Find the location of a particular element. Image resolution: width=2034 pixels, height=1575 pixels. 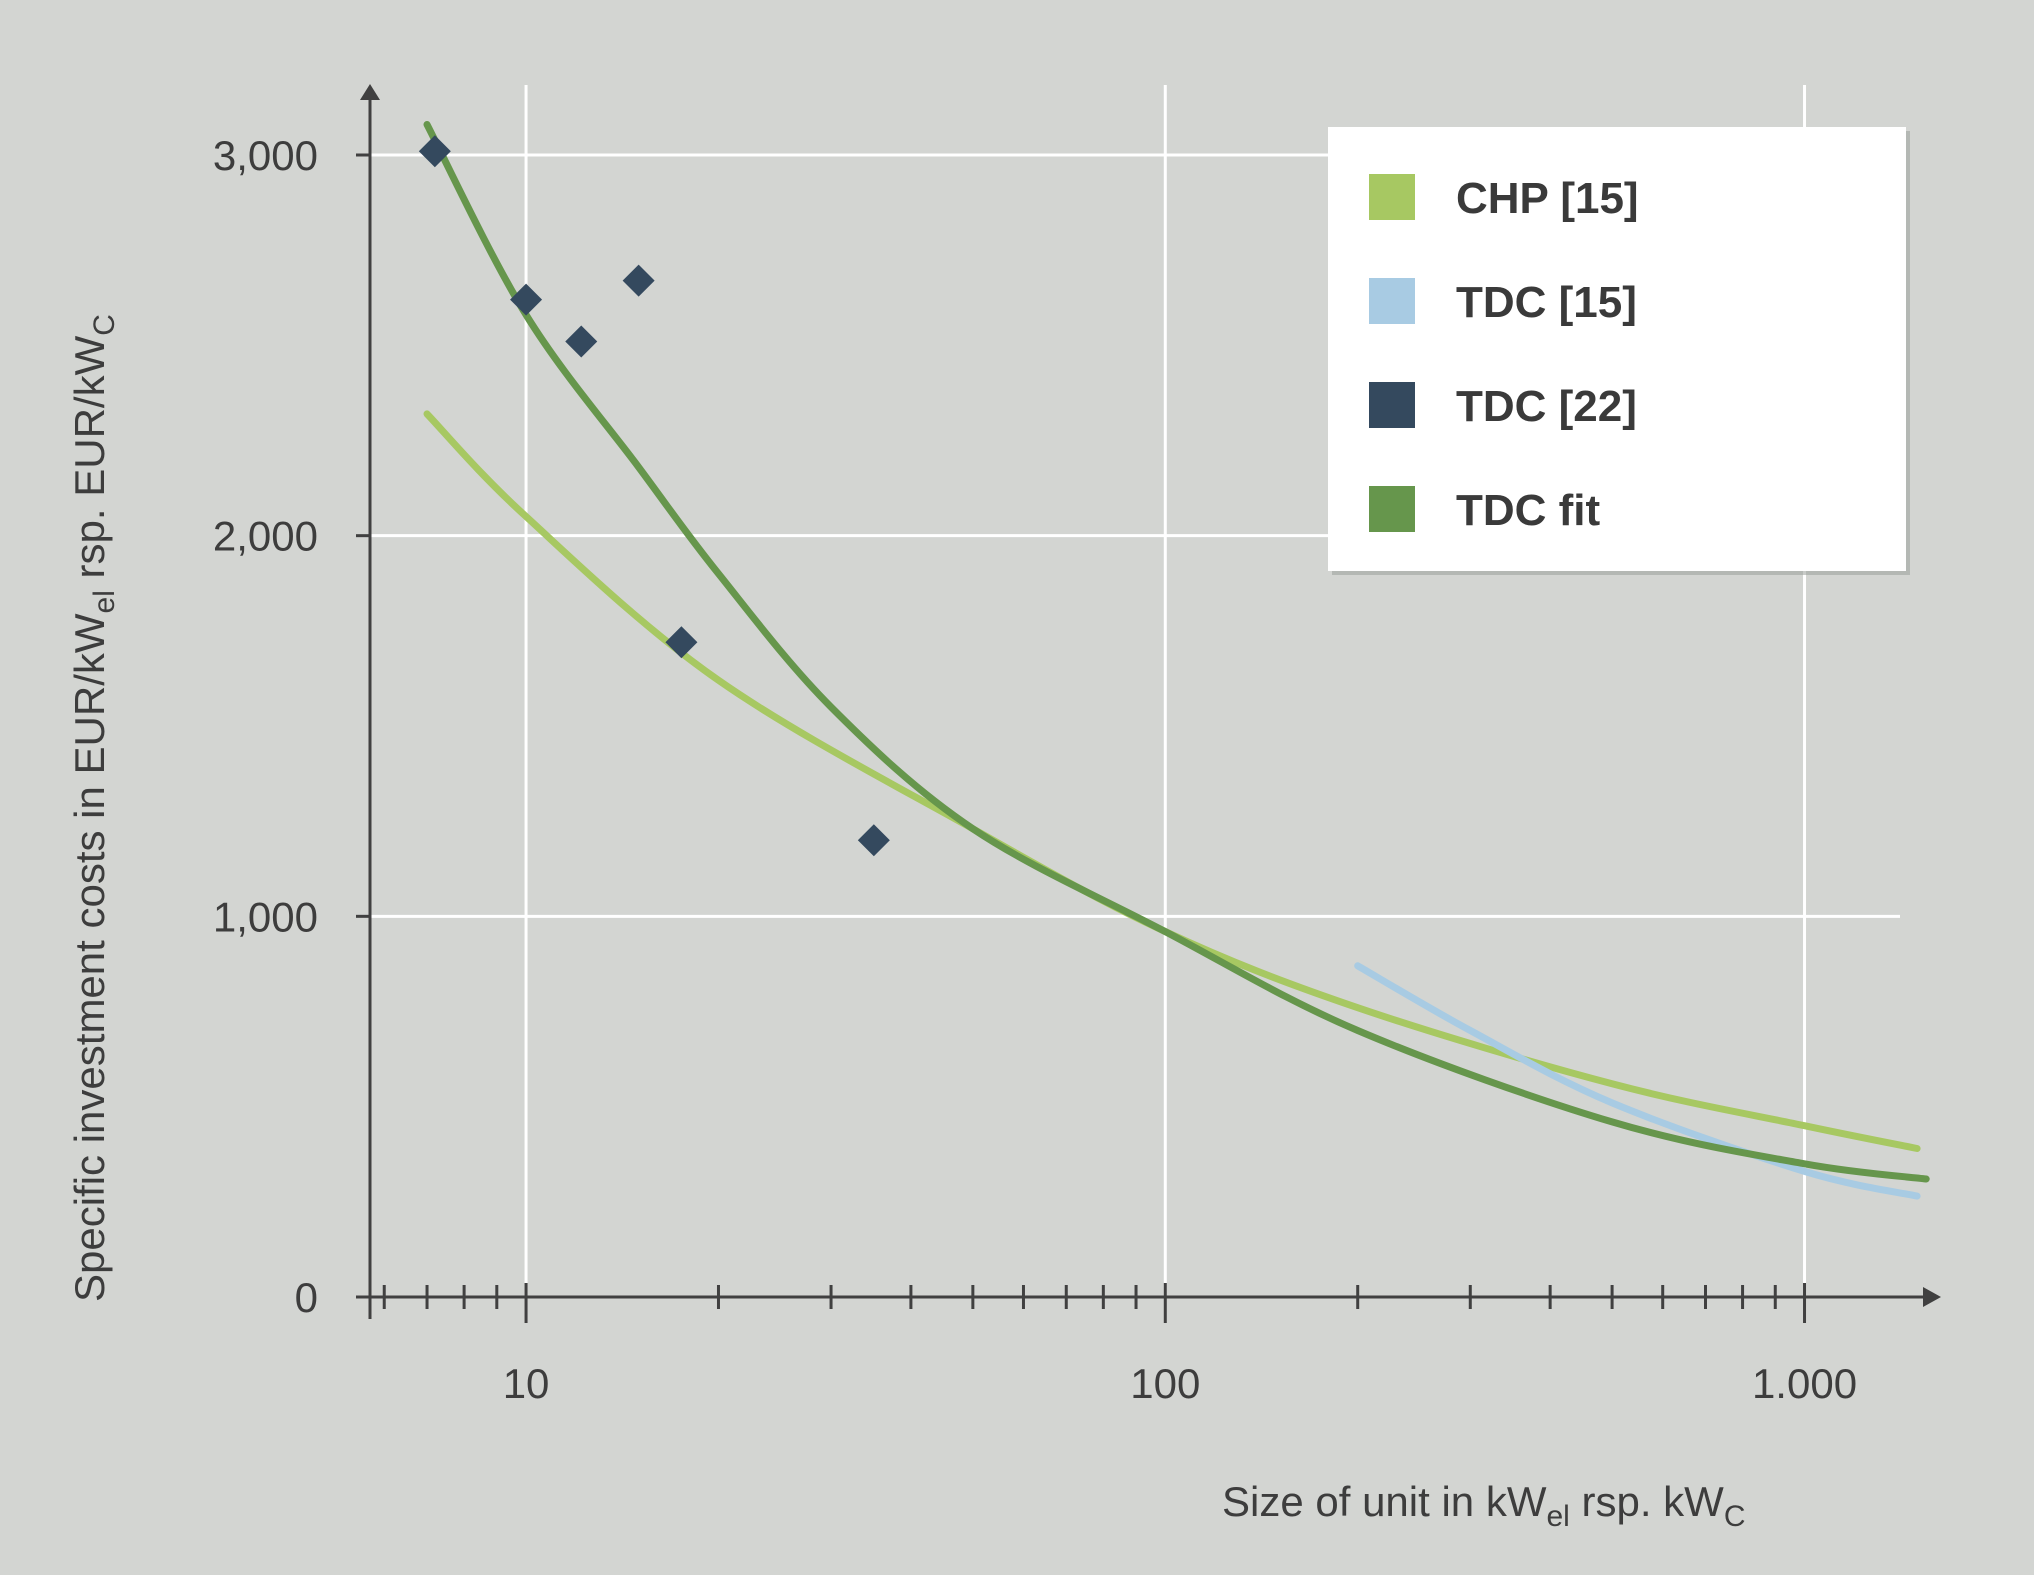

x-axis-title: Size of unit in kWel rsp. kWC is located at coordinates (1484, 1505).